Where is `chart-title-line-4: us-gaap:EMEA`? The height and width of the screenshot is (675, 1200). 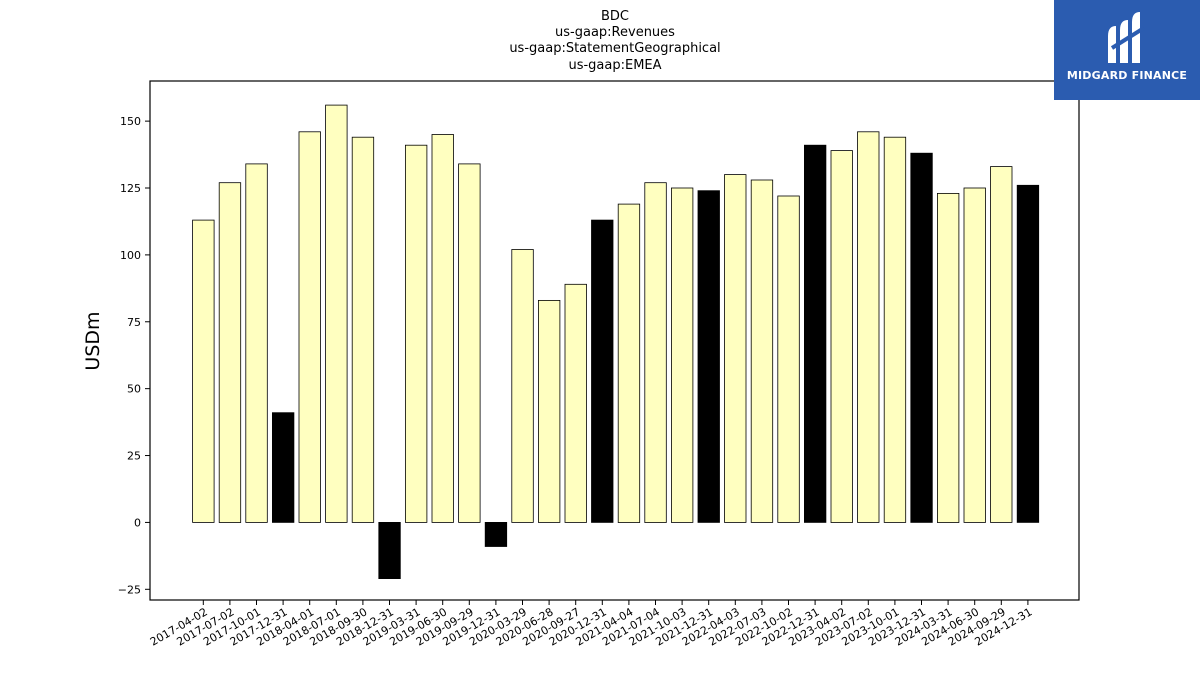 chart-title-line-4: us-gaap:EMEA is located at coordinates (614, 65).